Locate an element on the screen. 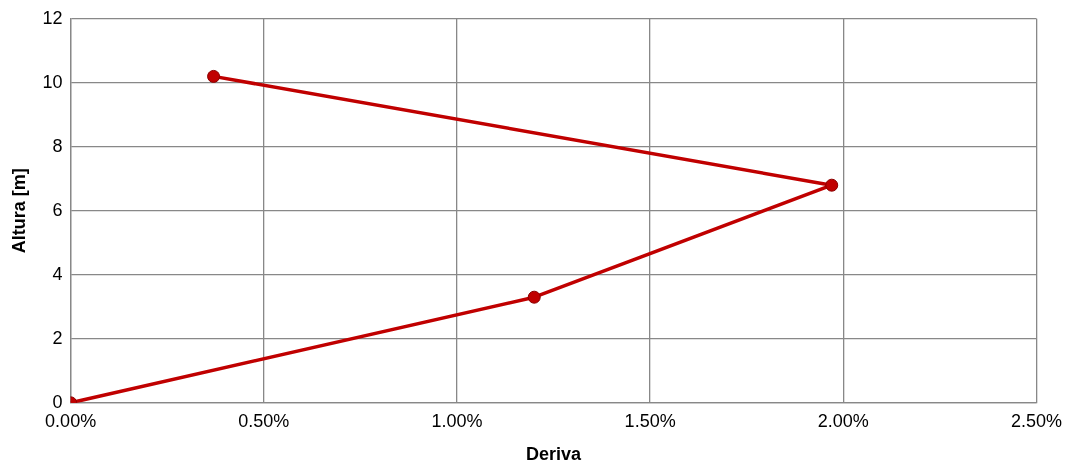  x-tick-label: 2.50% is located at coordinates (1036, 420).